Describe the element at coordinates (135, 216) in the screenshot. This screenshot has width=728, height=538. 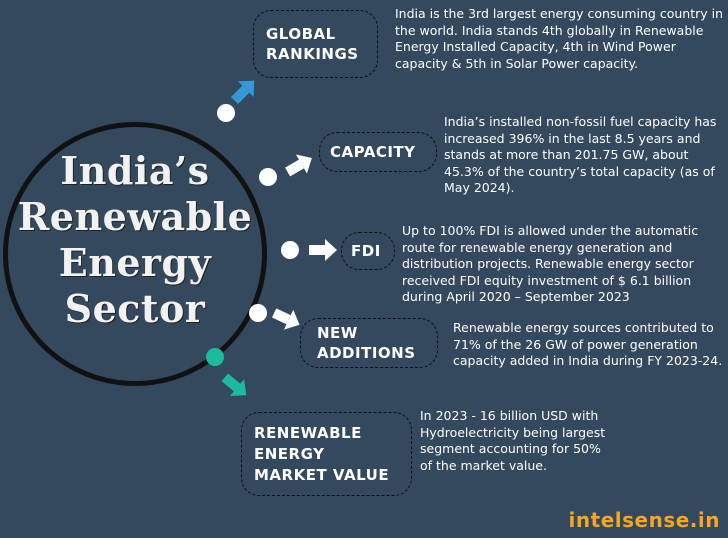
I see `hub-title-line: Renewable` at that location.